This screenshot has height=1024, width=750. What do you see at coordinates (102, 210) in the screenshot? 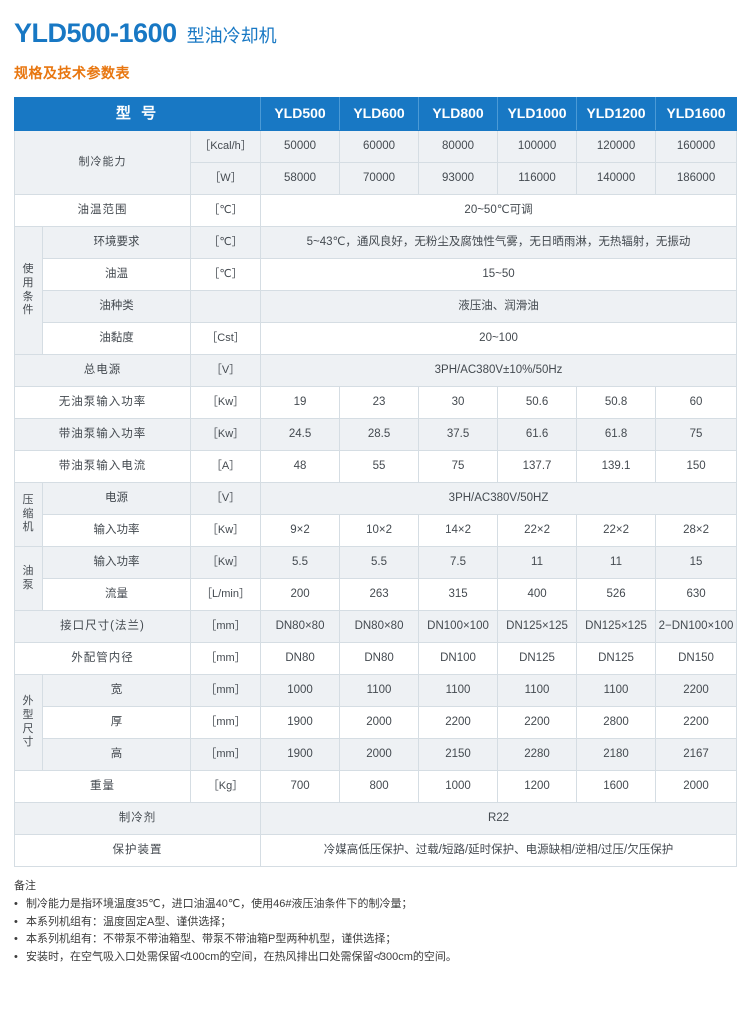
I see `row-label-oil-temp-range: 油温范围` at bounding box center [102, 210].